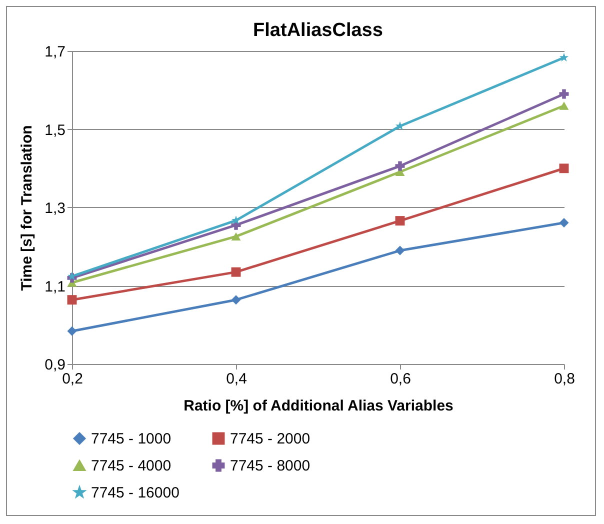  Describe the element at coordinates (55, 365) in the screenshot. I see `y-tick-label: 0,9` at that location.